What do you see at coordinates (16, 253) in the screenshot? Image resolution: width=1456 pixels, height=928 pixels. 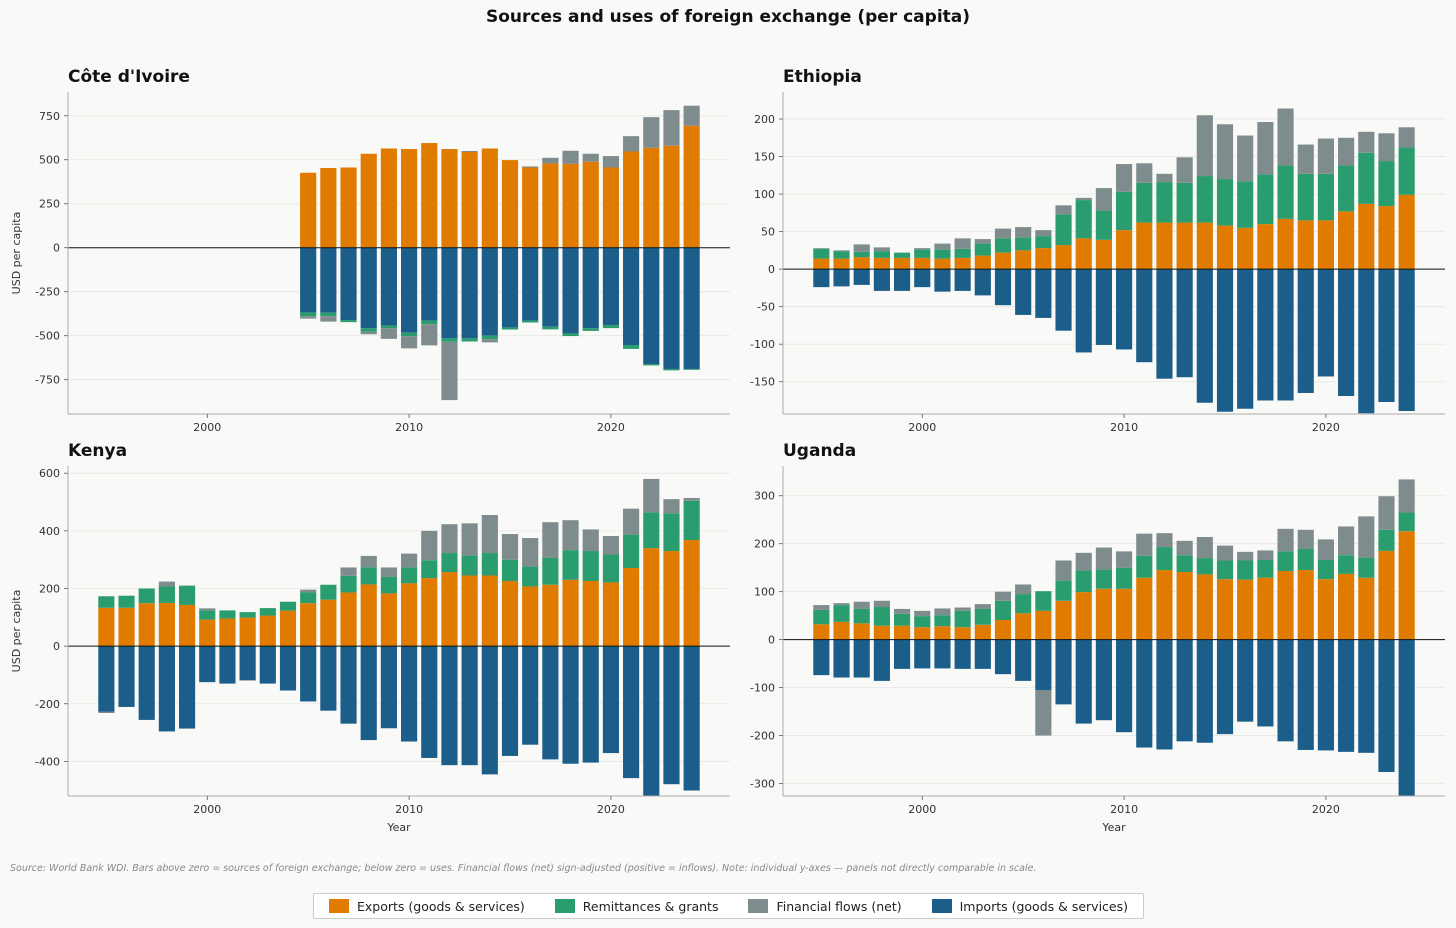 I see `y-axis-label: USD per capita` at bounding box center [16, 253].